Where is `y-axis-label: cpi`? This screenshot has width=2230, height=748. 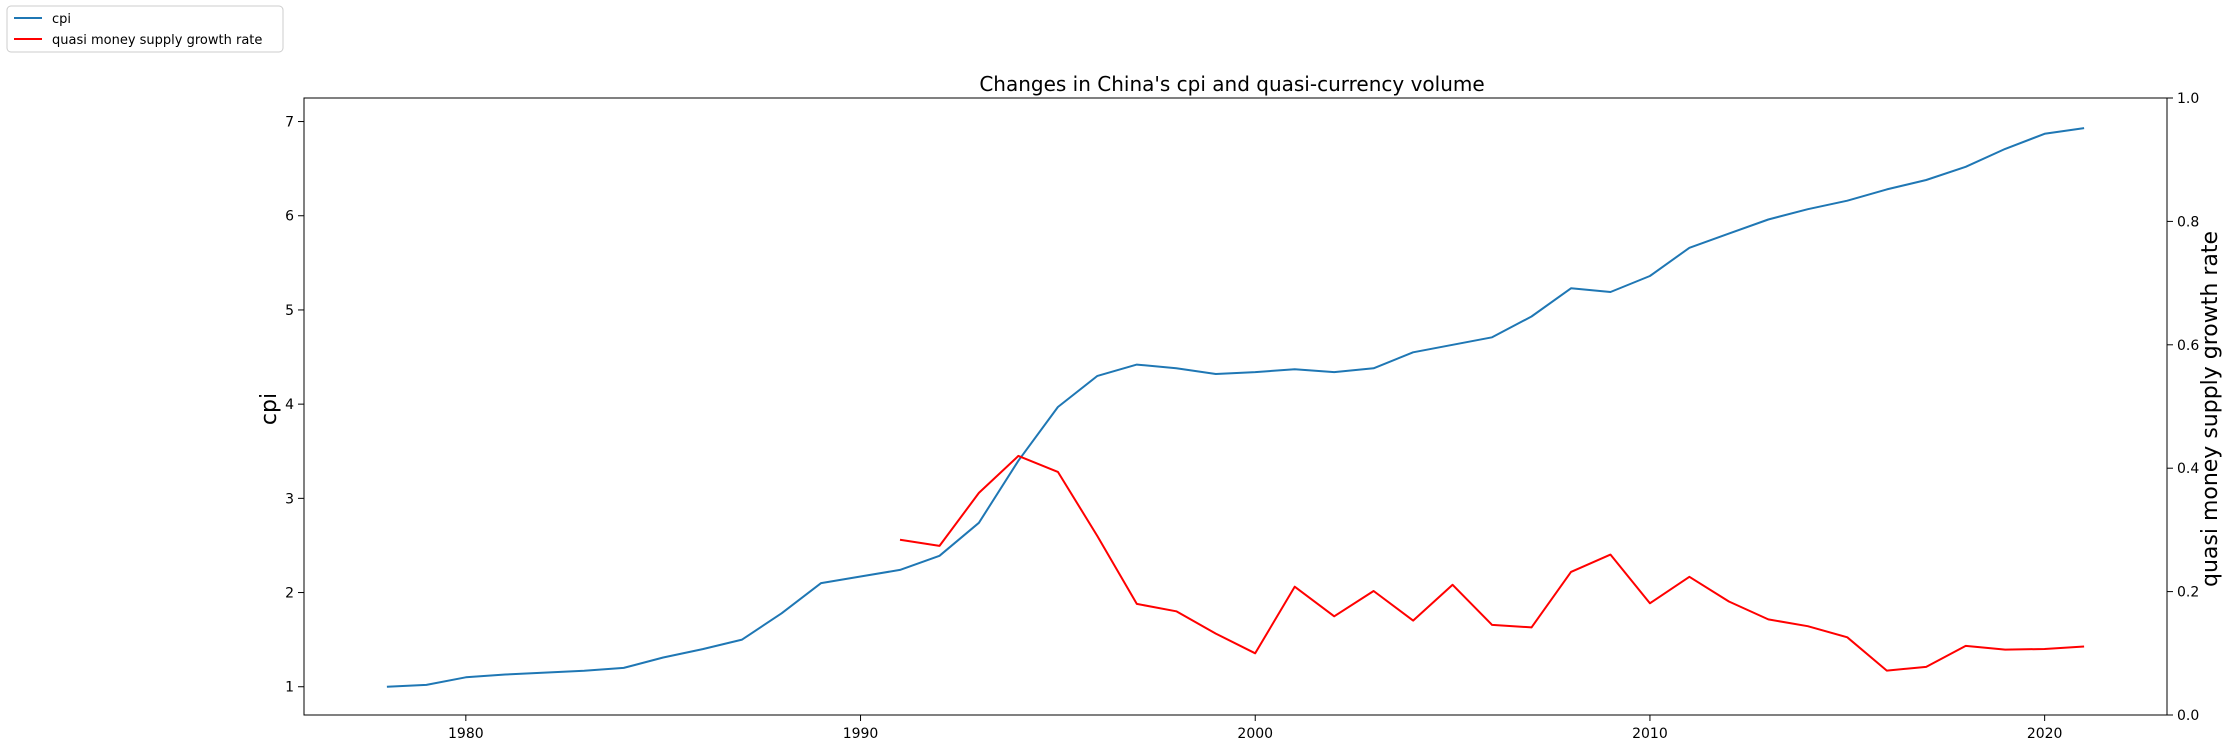 y-axis-label: cpi is located at coordinates (269, 409).